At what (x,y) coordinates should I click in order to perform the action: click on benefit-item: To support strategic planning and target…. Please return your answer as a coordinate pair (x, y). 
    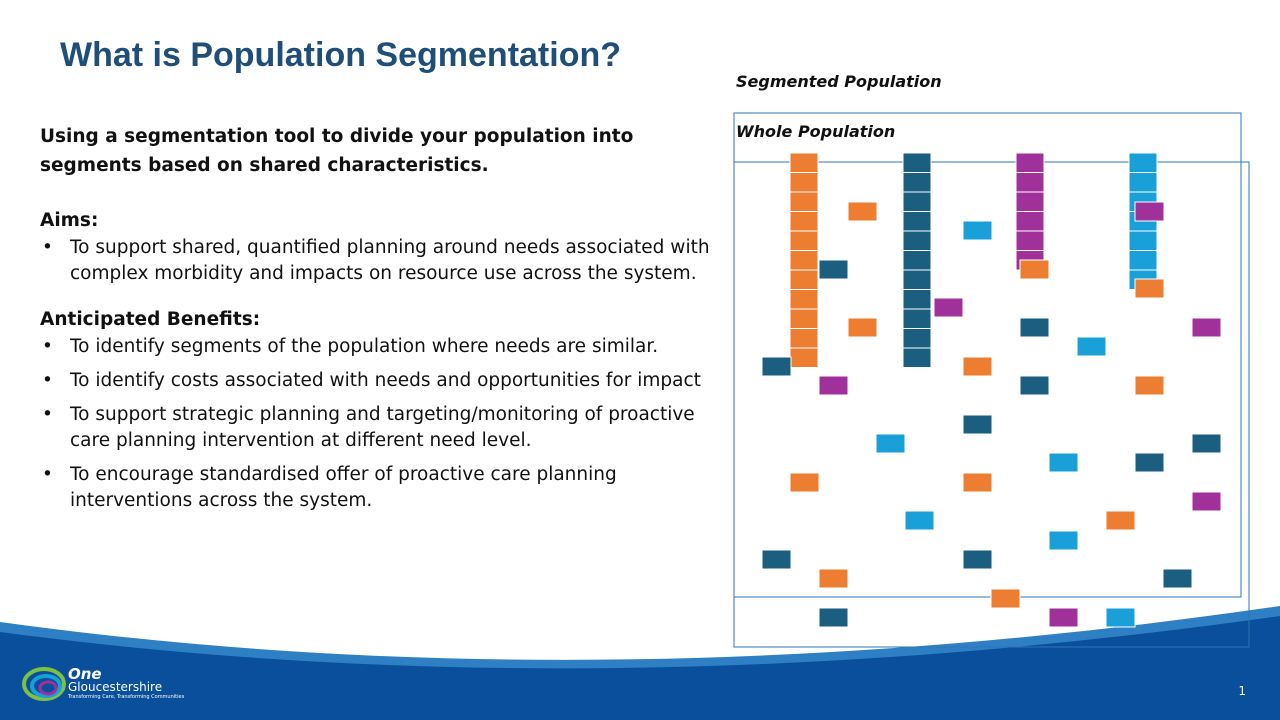
    Looking at the image, I should click on (380, 428).